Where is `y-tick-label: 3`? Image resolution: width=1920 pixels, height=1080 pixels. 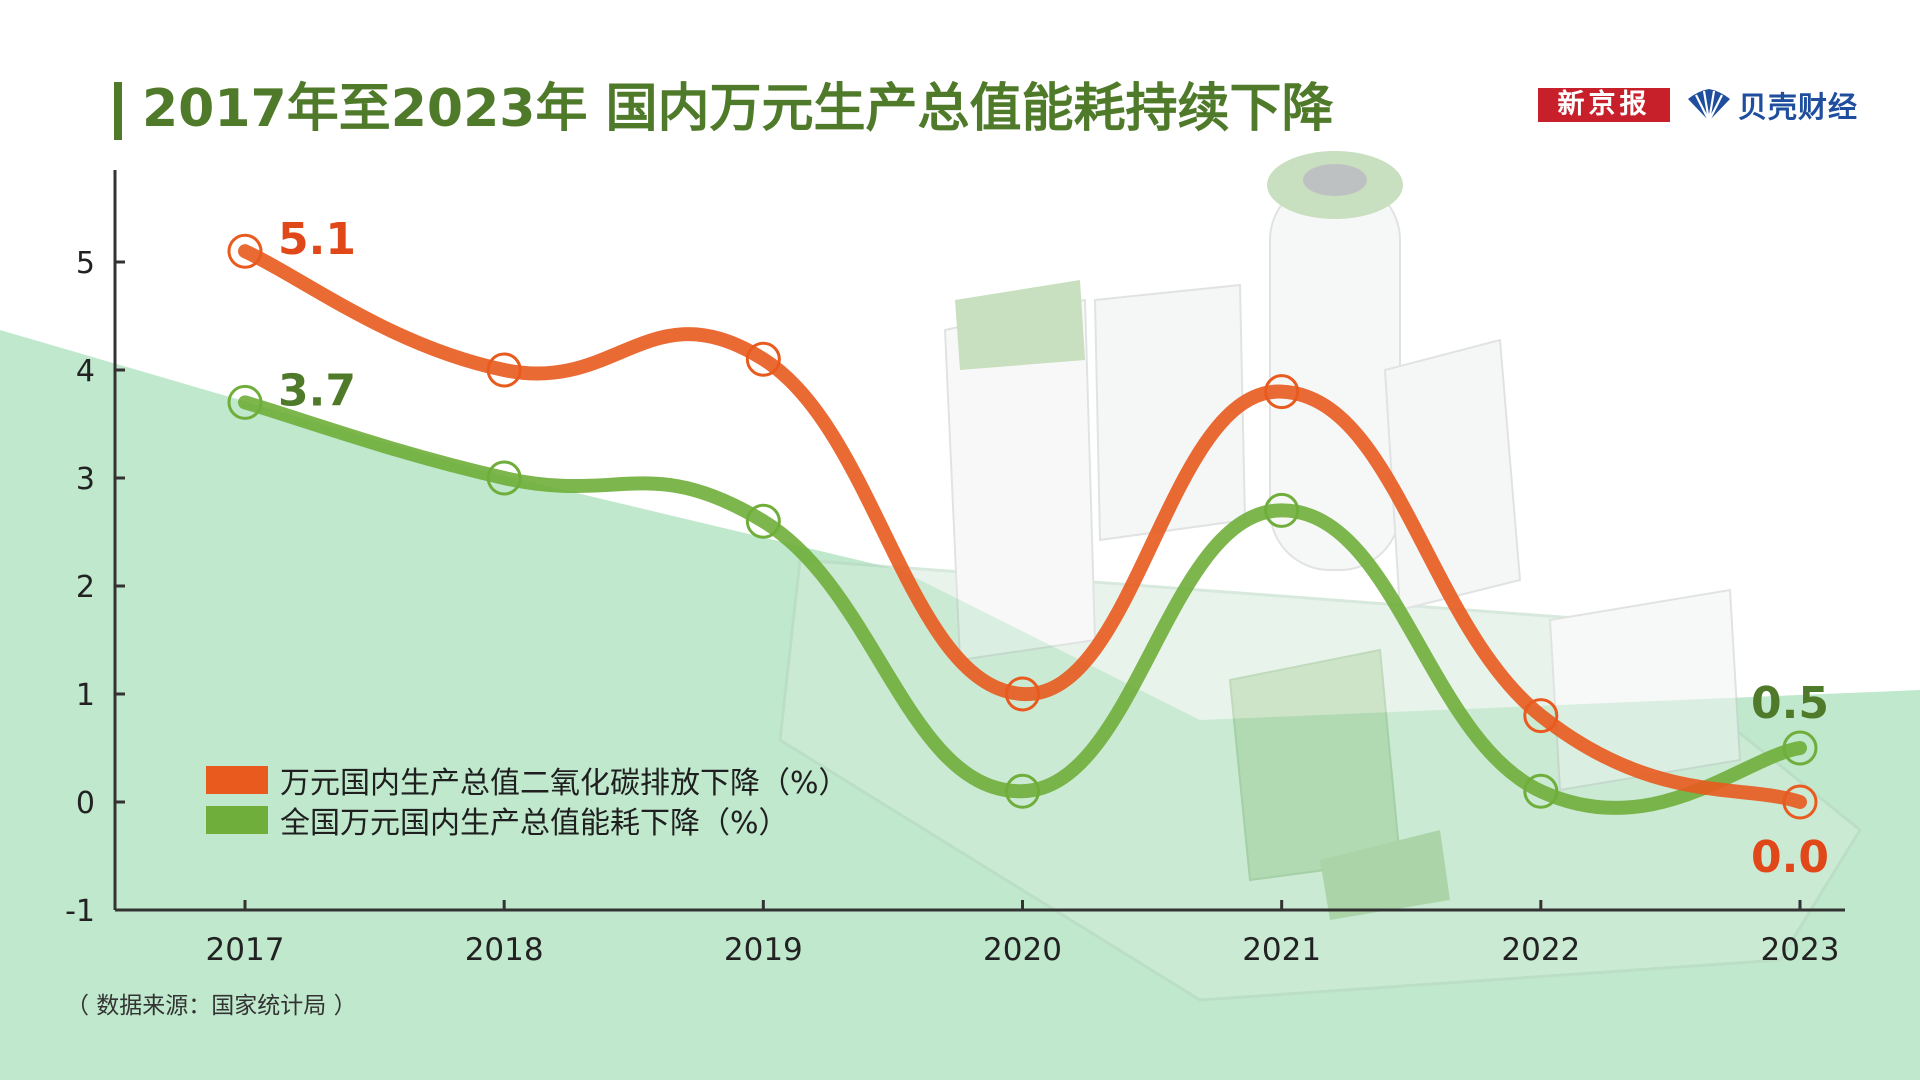 y-tick-label: 3 is located at coordinates (85, 479).